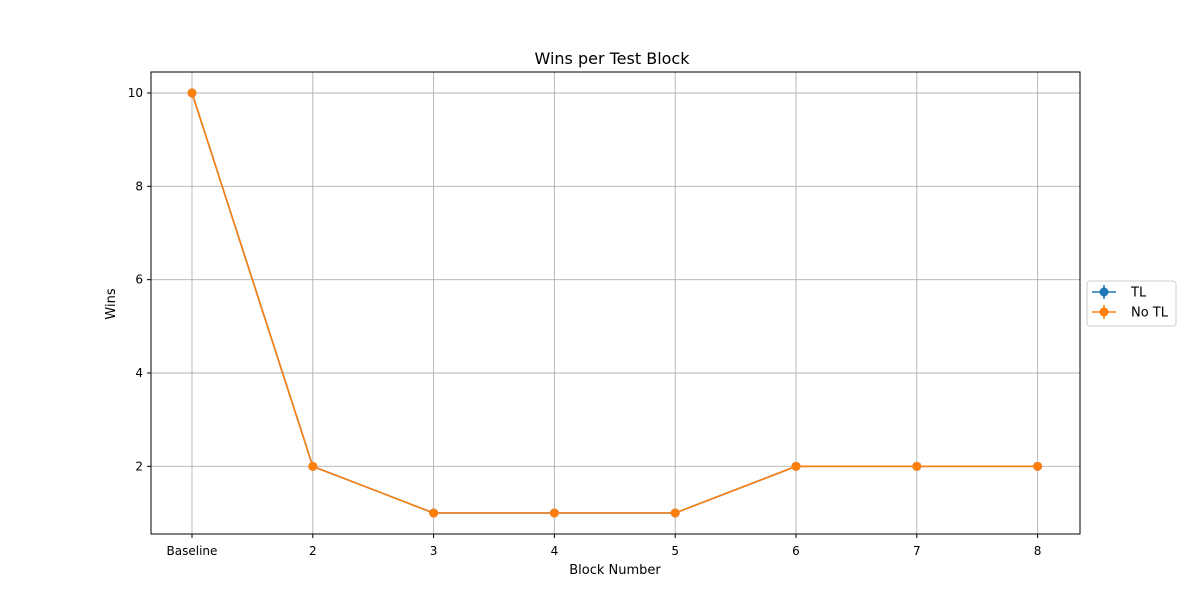 This screenshot has width=1200, height=600. What do you see at coordinates (313, 551) in the screenshot?
I see `x-tick-label: 2` at bounding box center [313, 551].